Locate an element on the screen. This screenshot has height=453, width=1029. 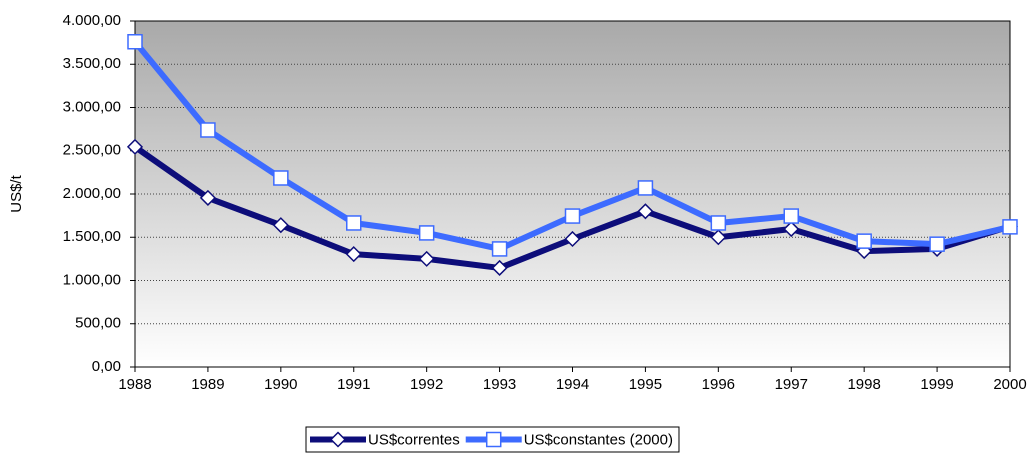
legend-label: US$constantes (2000) is located at coordinates (598, 439).